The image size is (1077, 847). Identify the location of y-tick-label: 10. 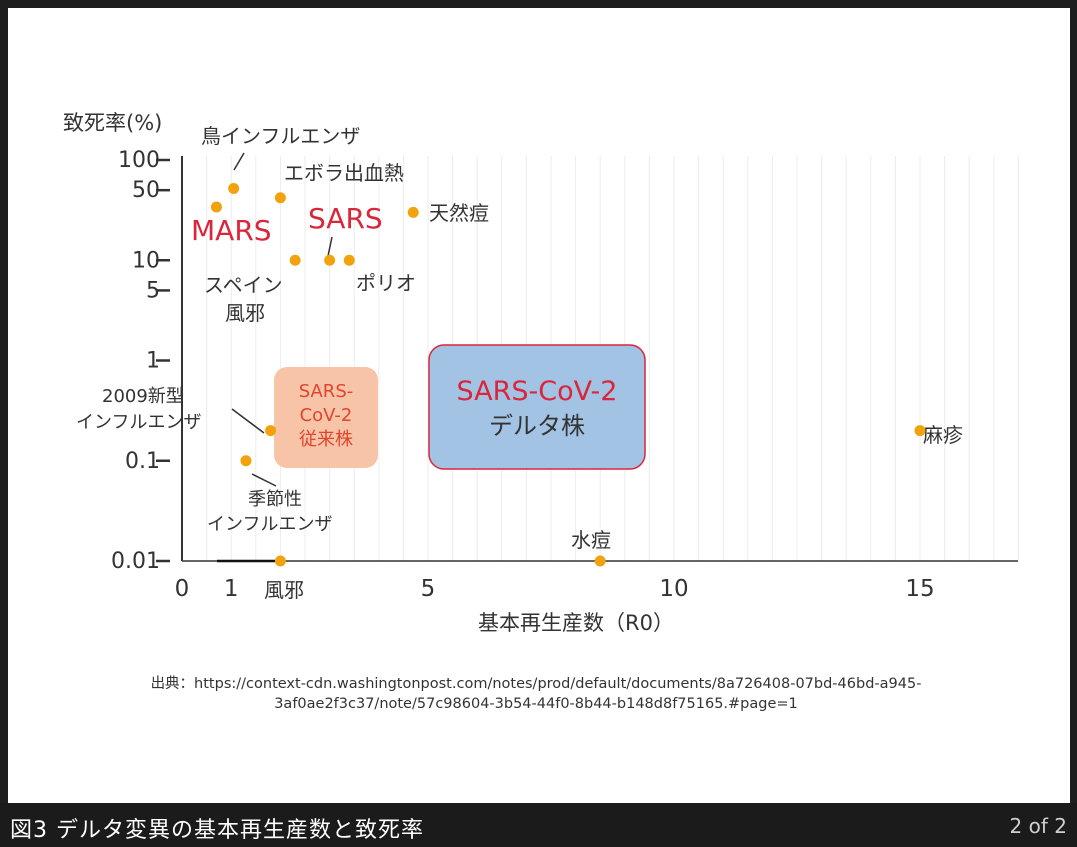
(146, 260).